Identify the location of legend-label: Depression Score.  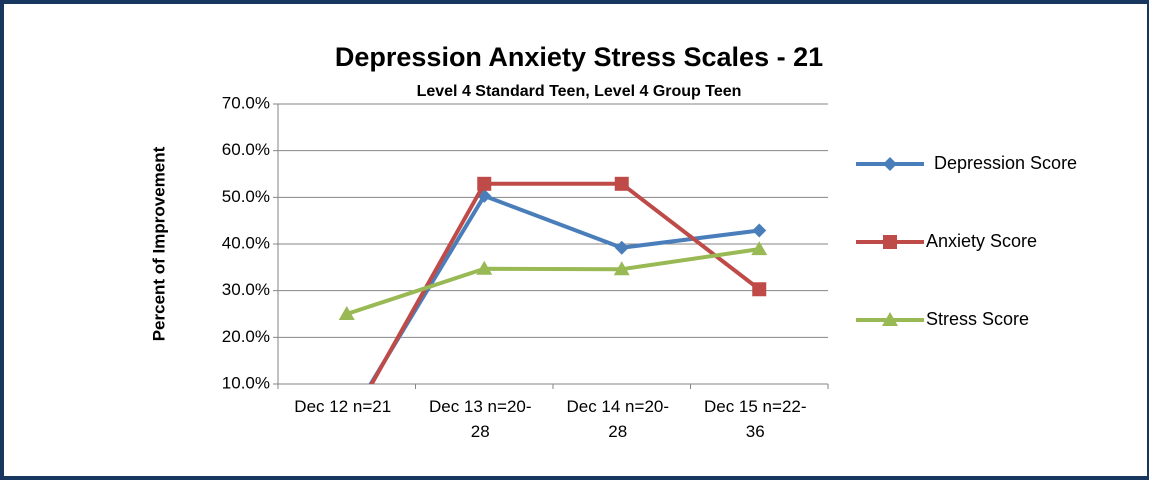
(1005, 163).